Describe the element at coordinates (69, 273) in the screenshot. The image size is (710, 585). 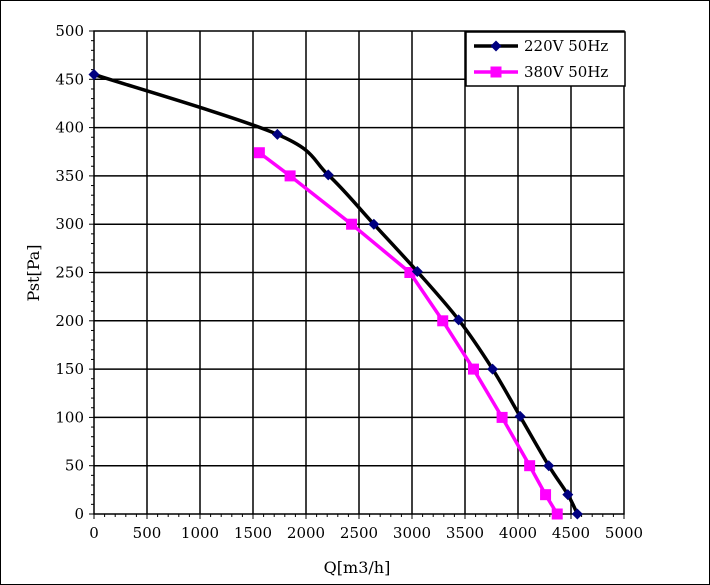
I see `y-tick-label: 250` at that location.